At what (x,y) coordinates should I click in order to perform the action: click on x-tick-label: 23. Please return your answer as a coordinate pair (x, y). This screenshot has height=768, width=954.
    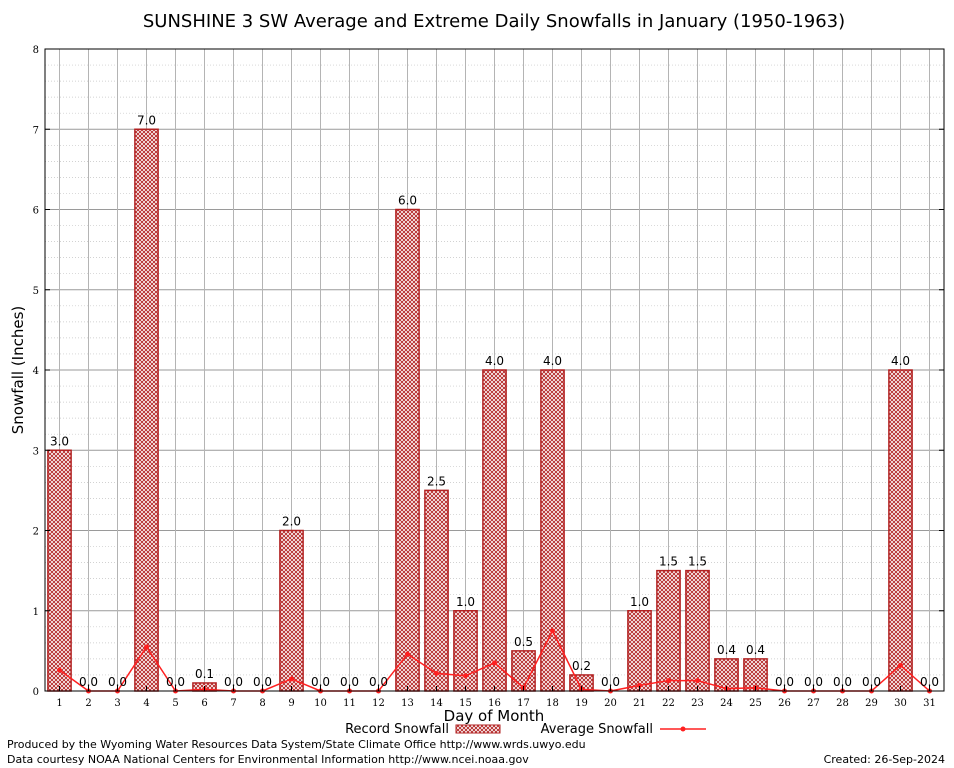
    Looking at the image, I should click on (697, 703).